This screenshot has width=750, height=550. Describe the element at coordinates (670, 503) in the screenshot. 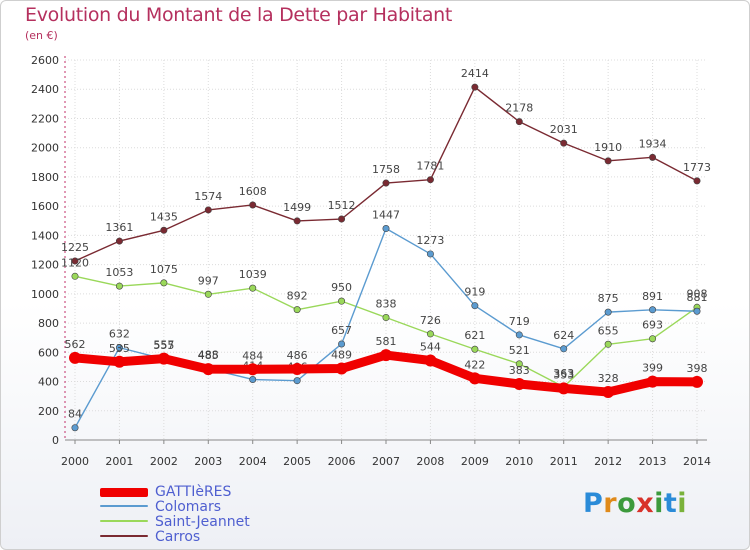

I see `logo-letter: t` at that location.